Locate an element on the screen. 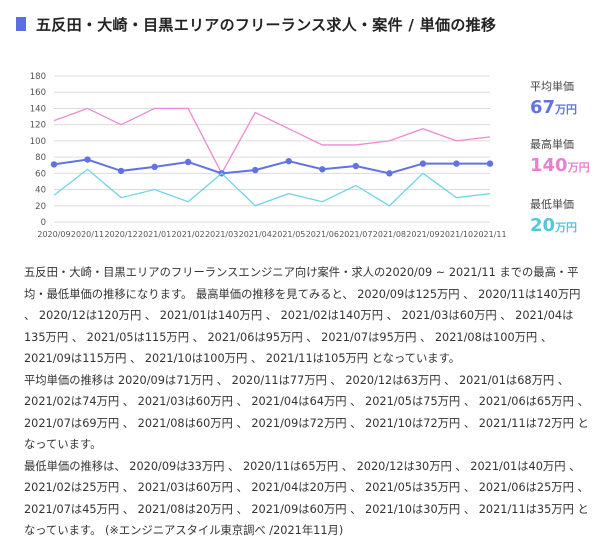  summary-max-value: 140 is located at coordinates (549, 165).